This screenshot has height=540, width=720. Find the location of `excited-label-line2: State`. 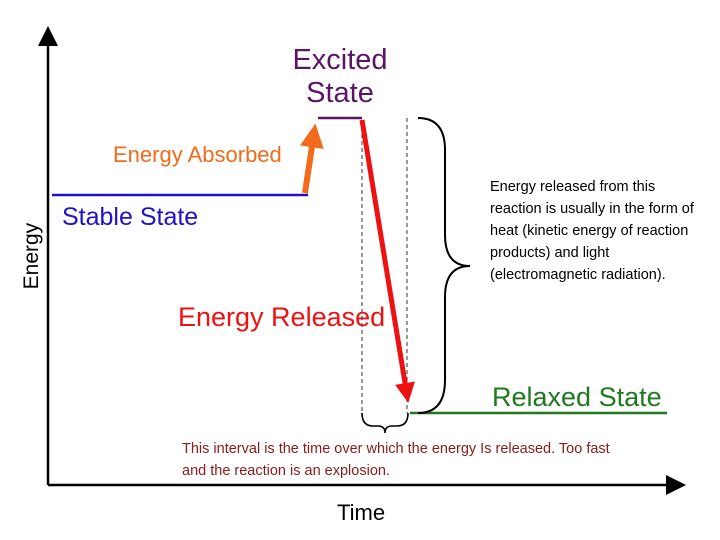

excited-label-line2: State is located at coordinates (340, 93).